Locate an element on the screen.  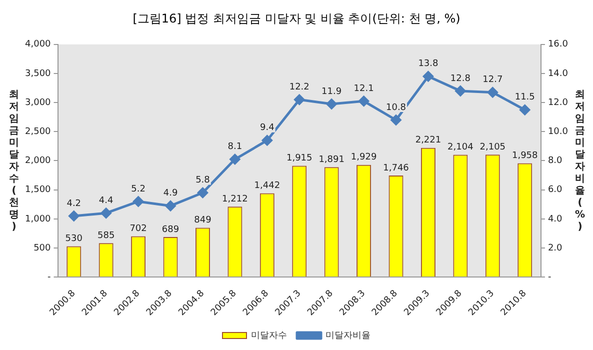
y2-tick-label: - is located at coordinates (550, 277).